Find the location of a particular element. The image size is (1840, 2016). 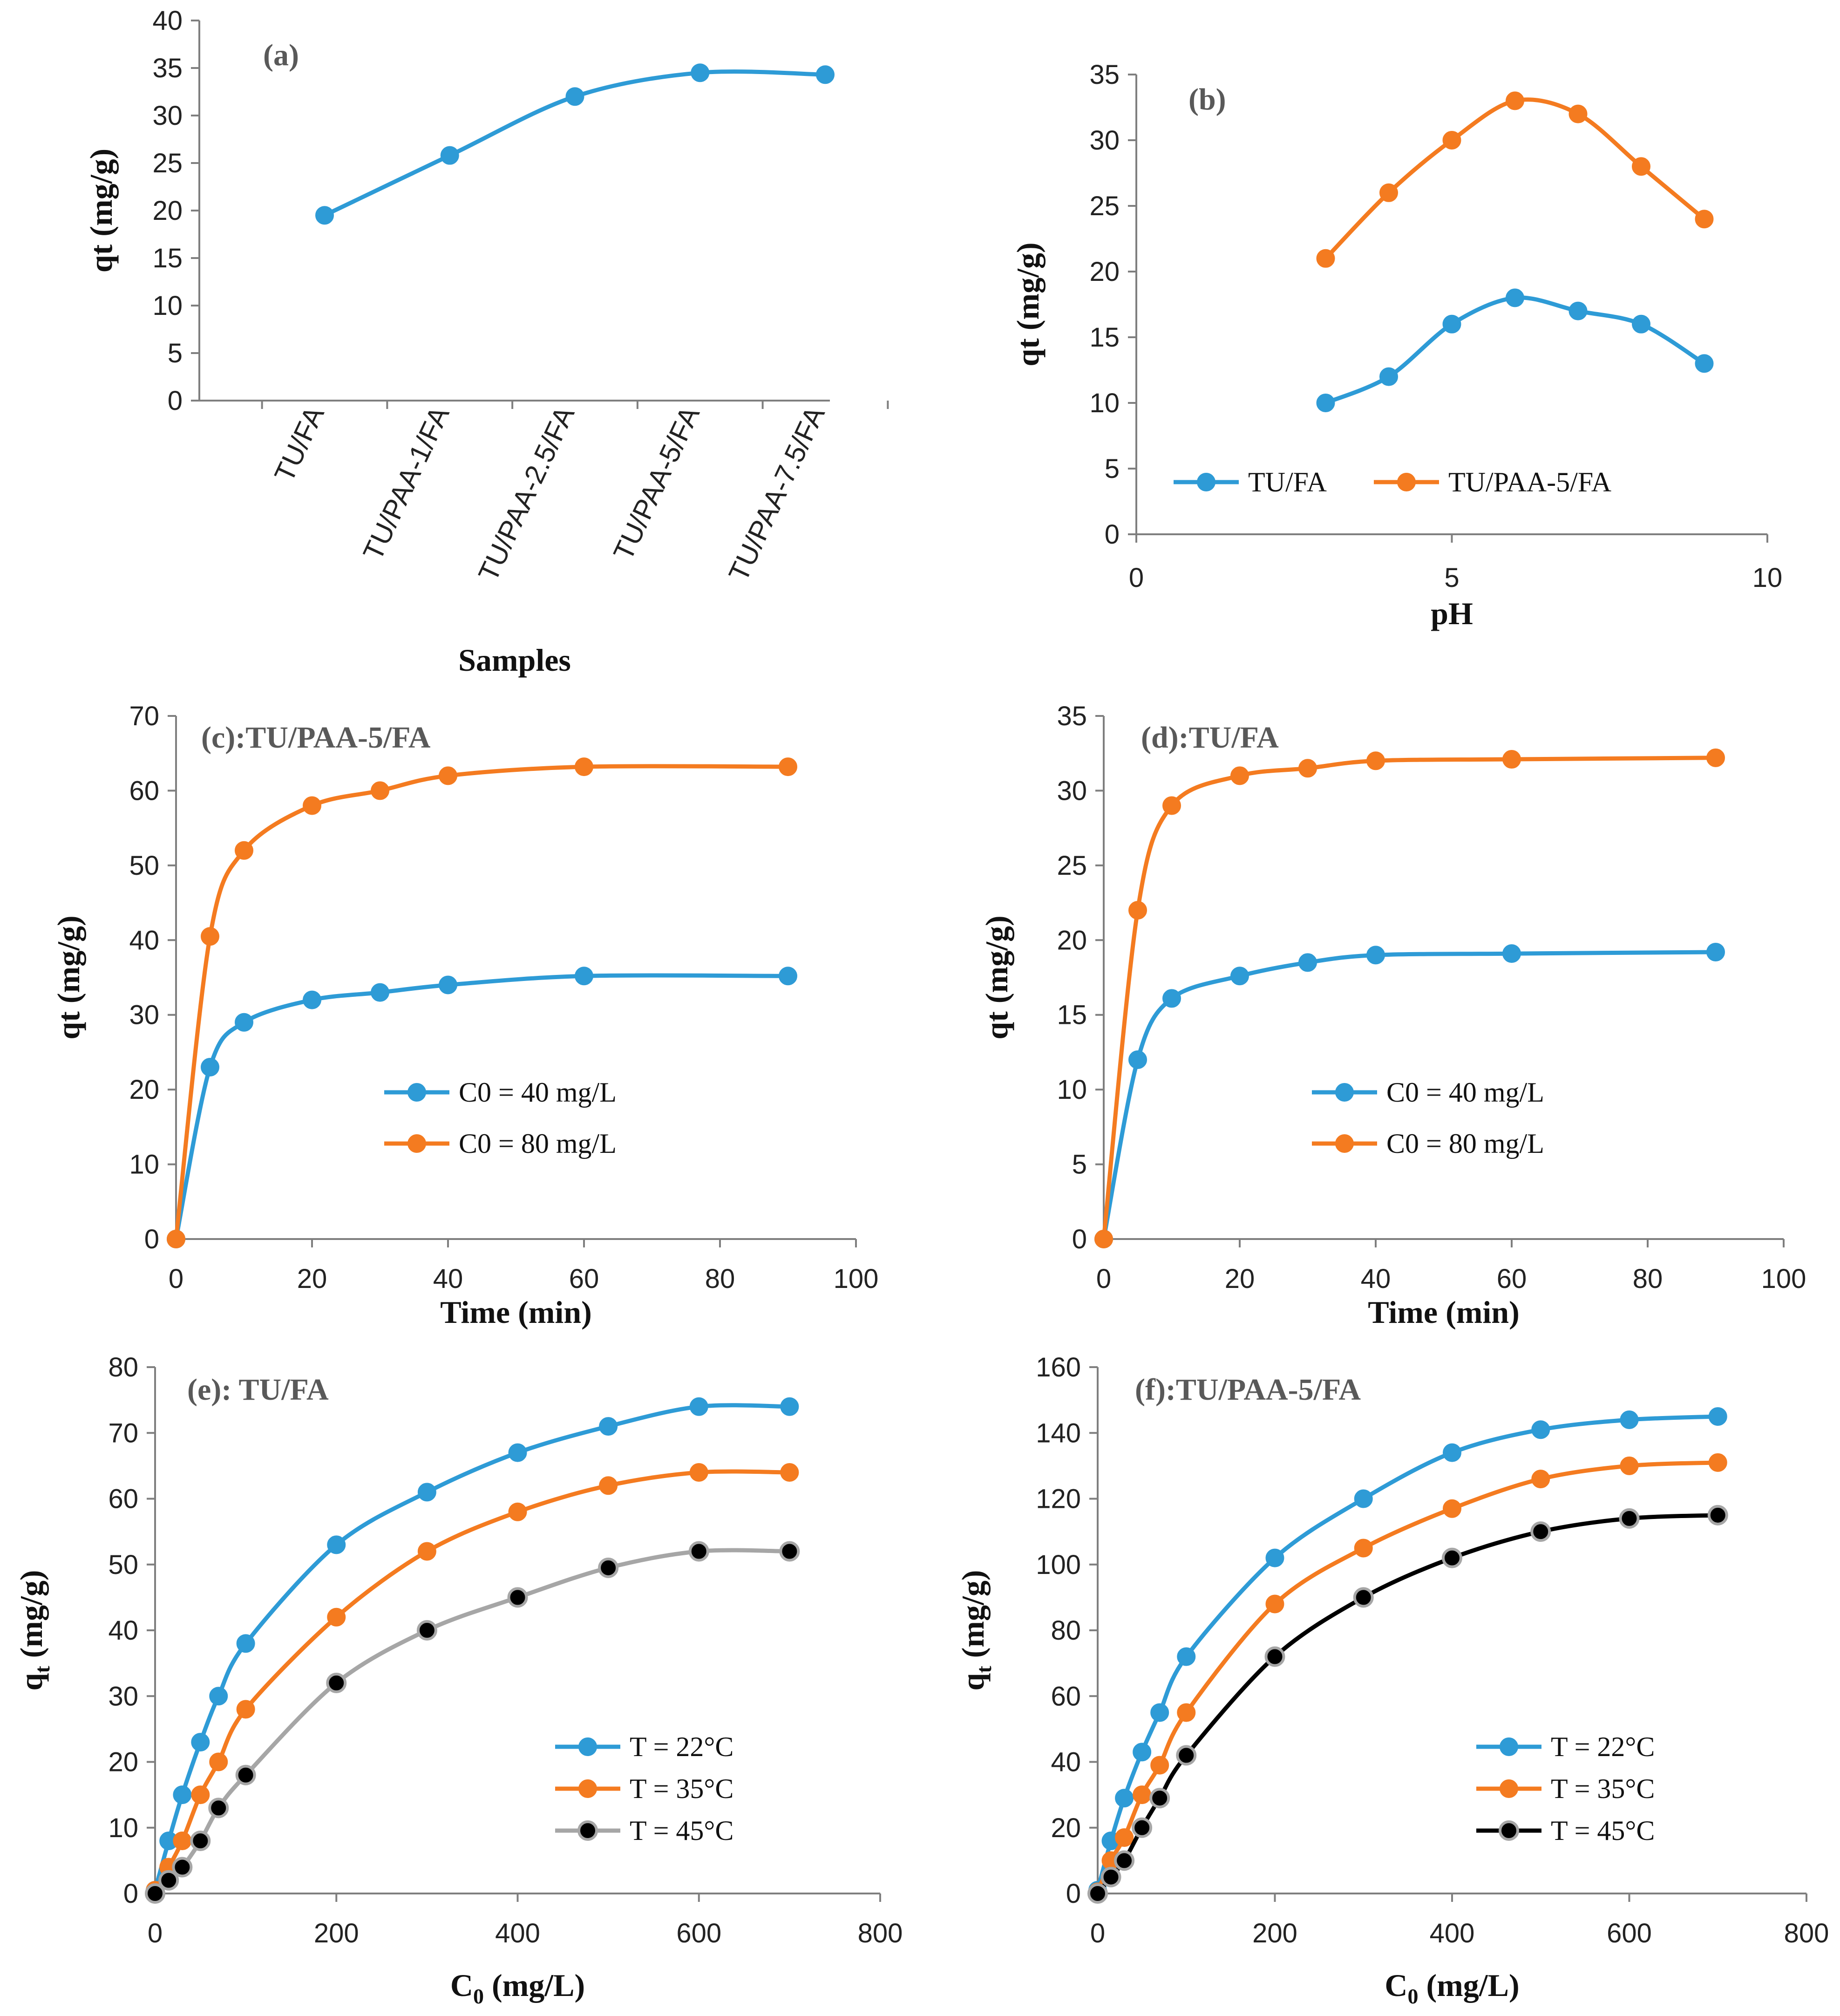

x-axis-title-main: C is located at coordinates (1396, 1985).